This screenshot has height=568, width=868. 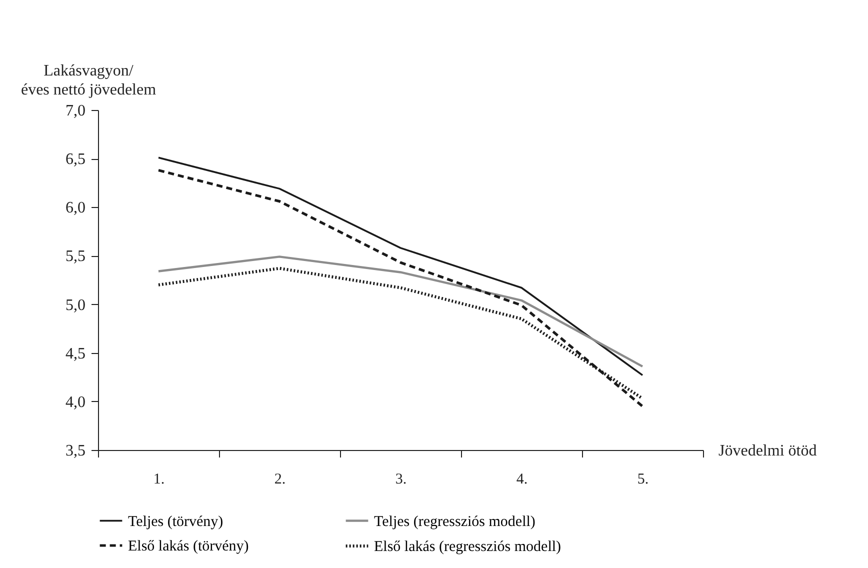 What do you see at coordinates (76, 208) in the screenshot?
I see `y-tick-label: 6,0` at bounding box center [76, 208].